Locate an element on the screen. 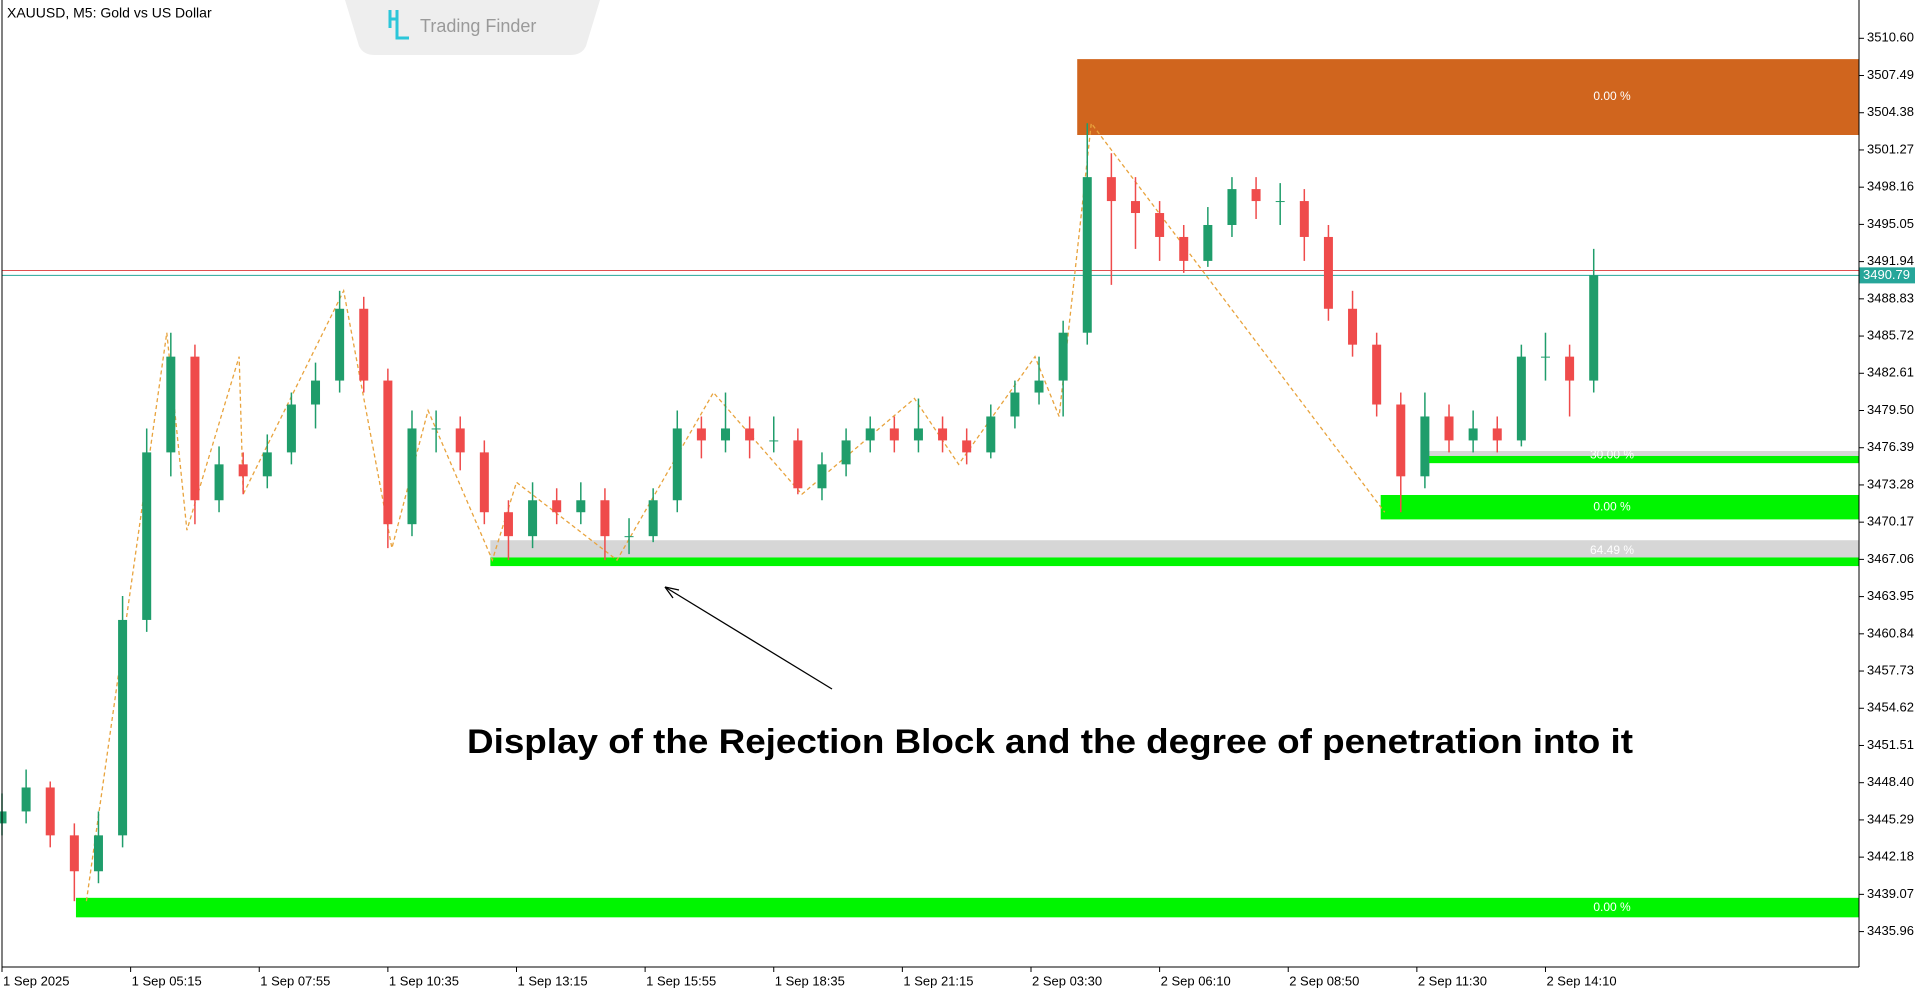 This screenshot has height=996, width=1919. annotation-arrow is located at coordinates (748, 638).